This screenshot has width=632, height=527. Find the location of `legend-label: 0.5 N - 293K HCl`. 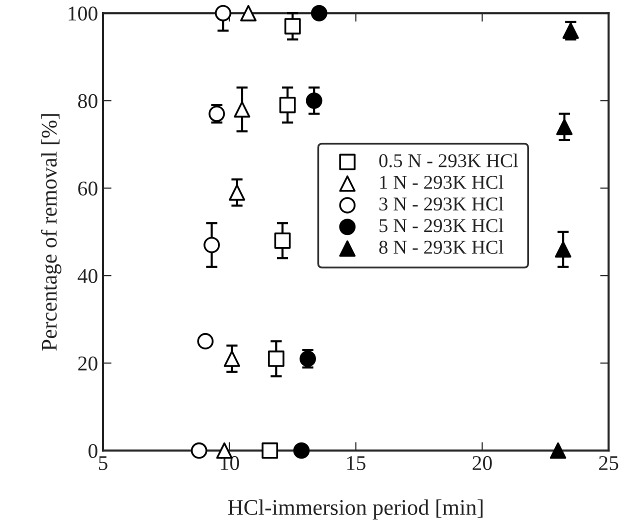

legend-label: 0.5 N - 293K HCl is located at coordinates (448, 161).